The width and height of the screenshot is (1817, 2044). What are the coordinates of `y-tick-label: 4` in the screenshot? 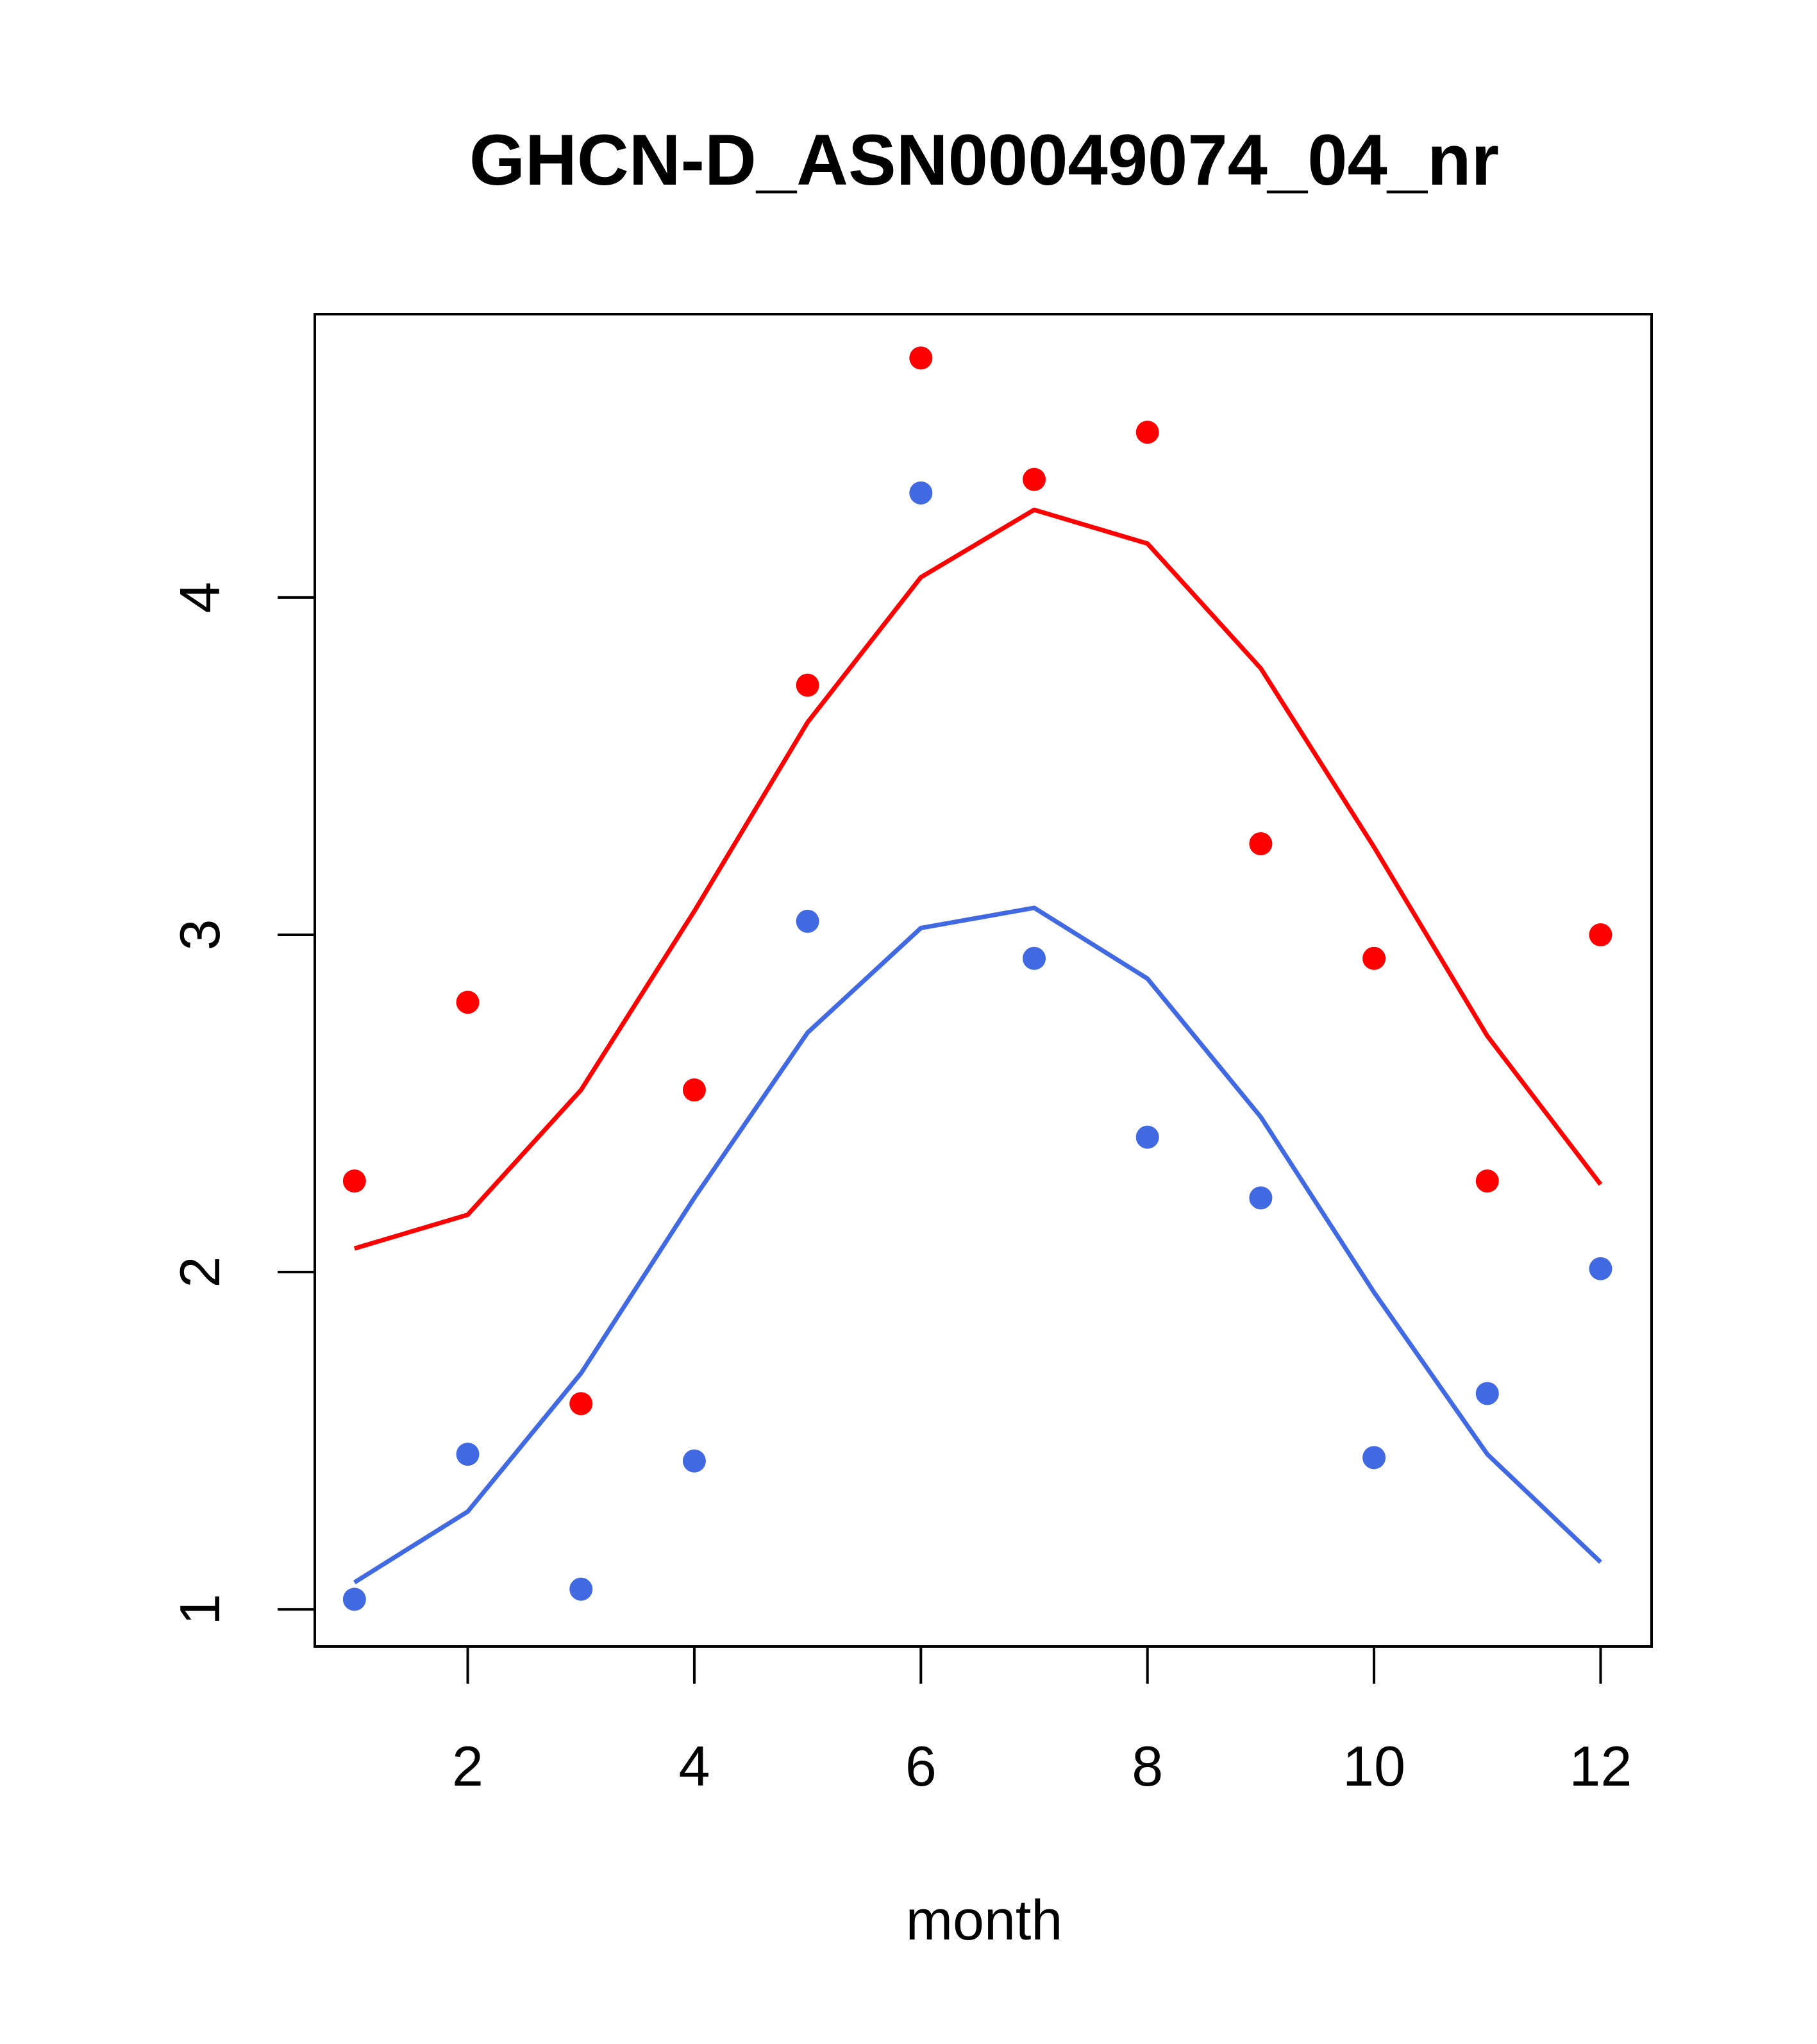 It's located at (200, 597).